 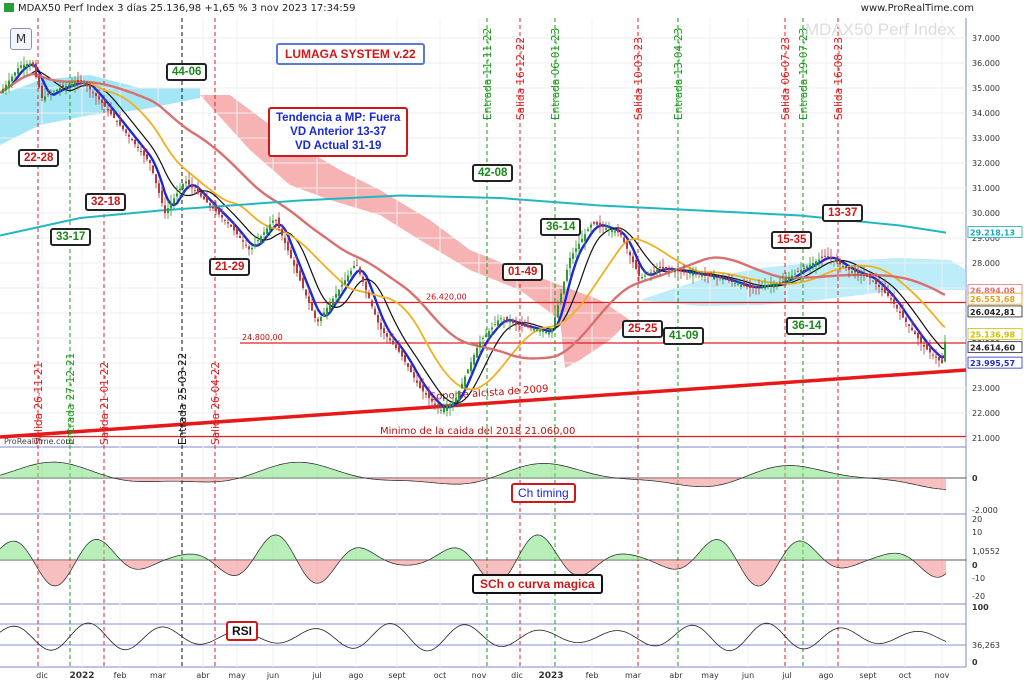 What do you see at coordinates (942, 675) in the screenshot?
I see `x-tick-label: nov` at bounding box center [942, 675].